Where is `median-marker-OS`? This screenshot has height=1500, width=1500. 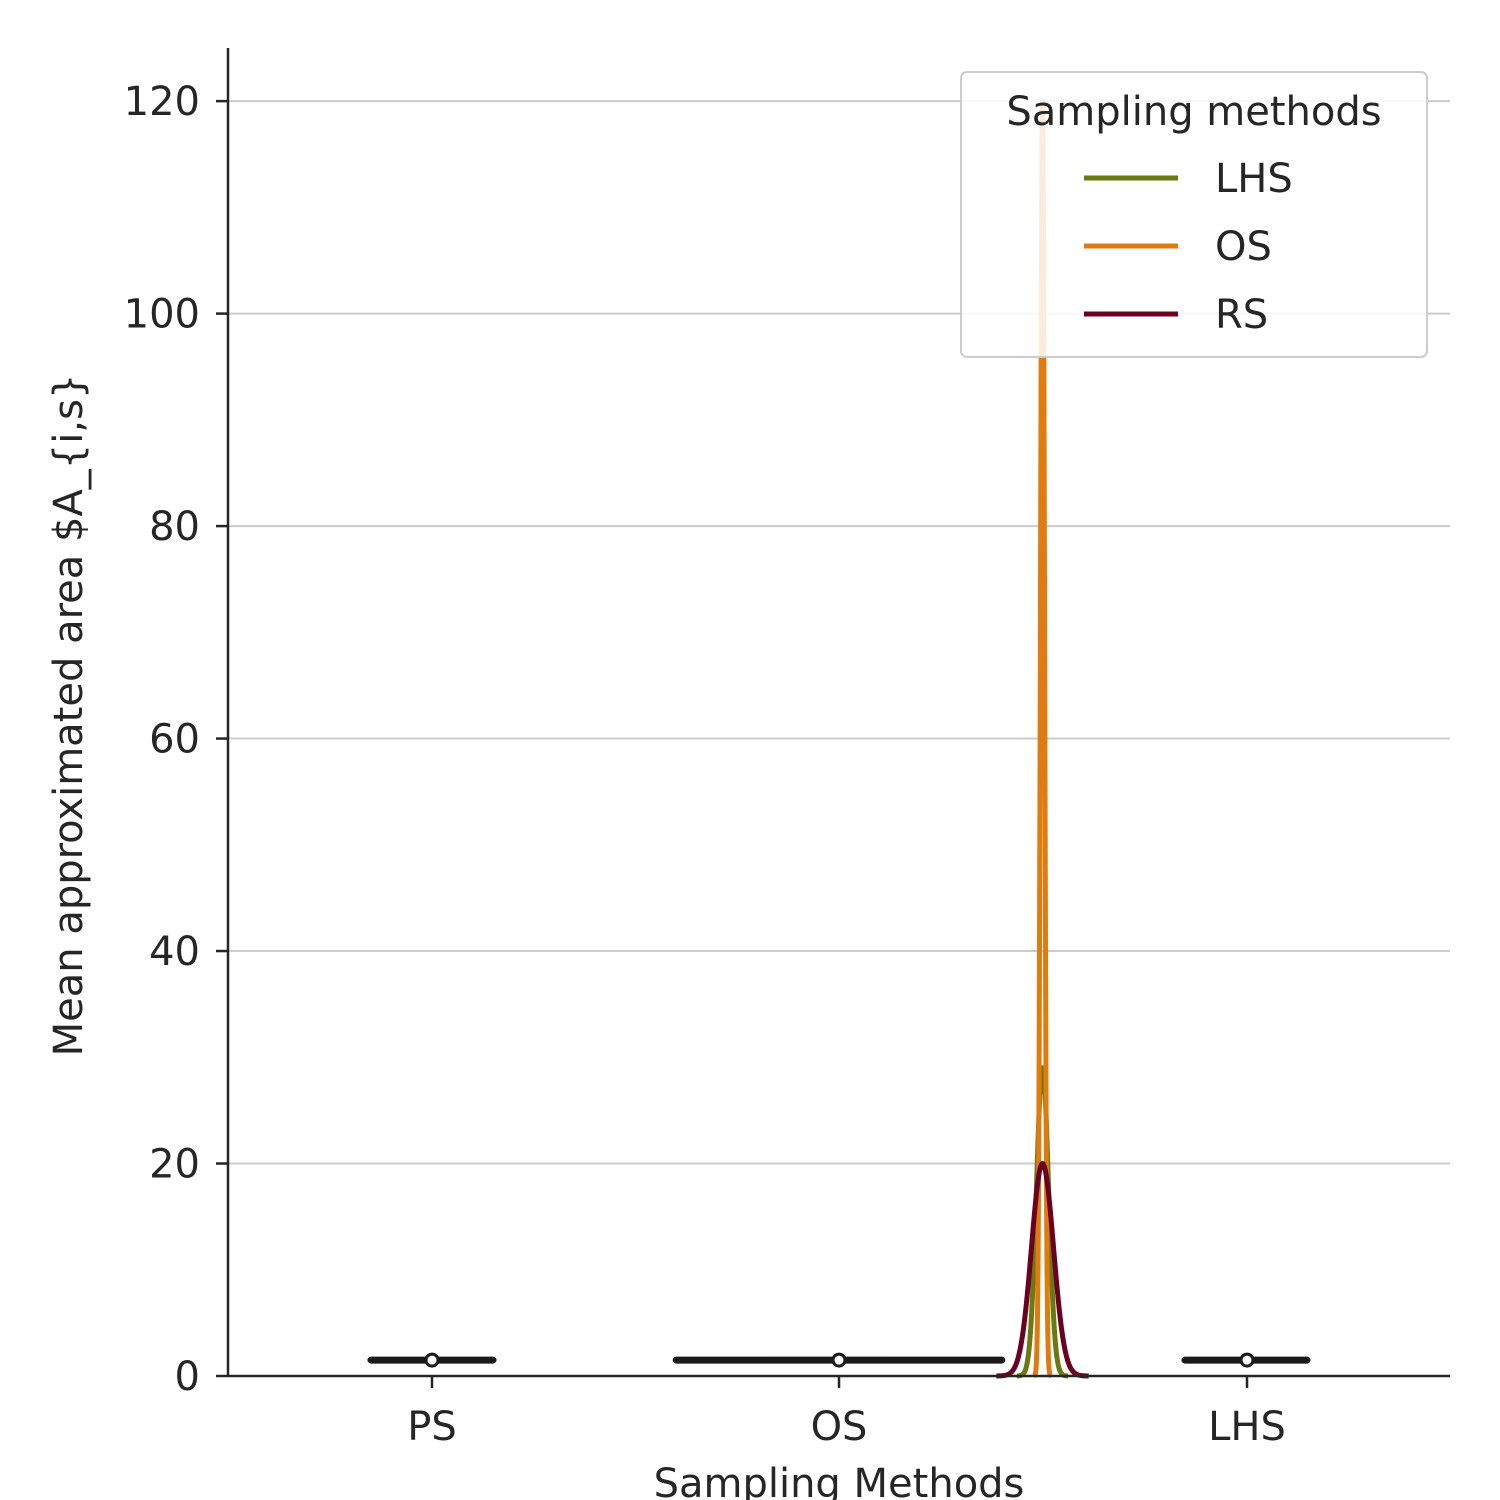 median-marker-OS is located at coordinates (839, 1360).